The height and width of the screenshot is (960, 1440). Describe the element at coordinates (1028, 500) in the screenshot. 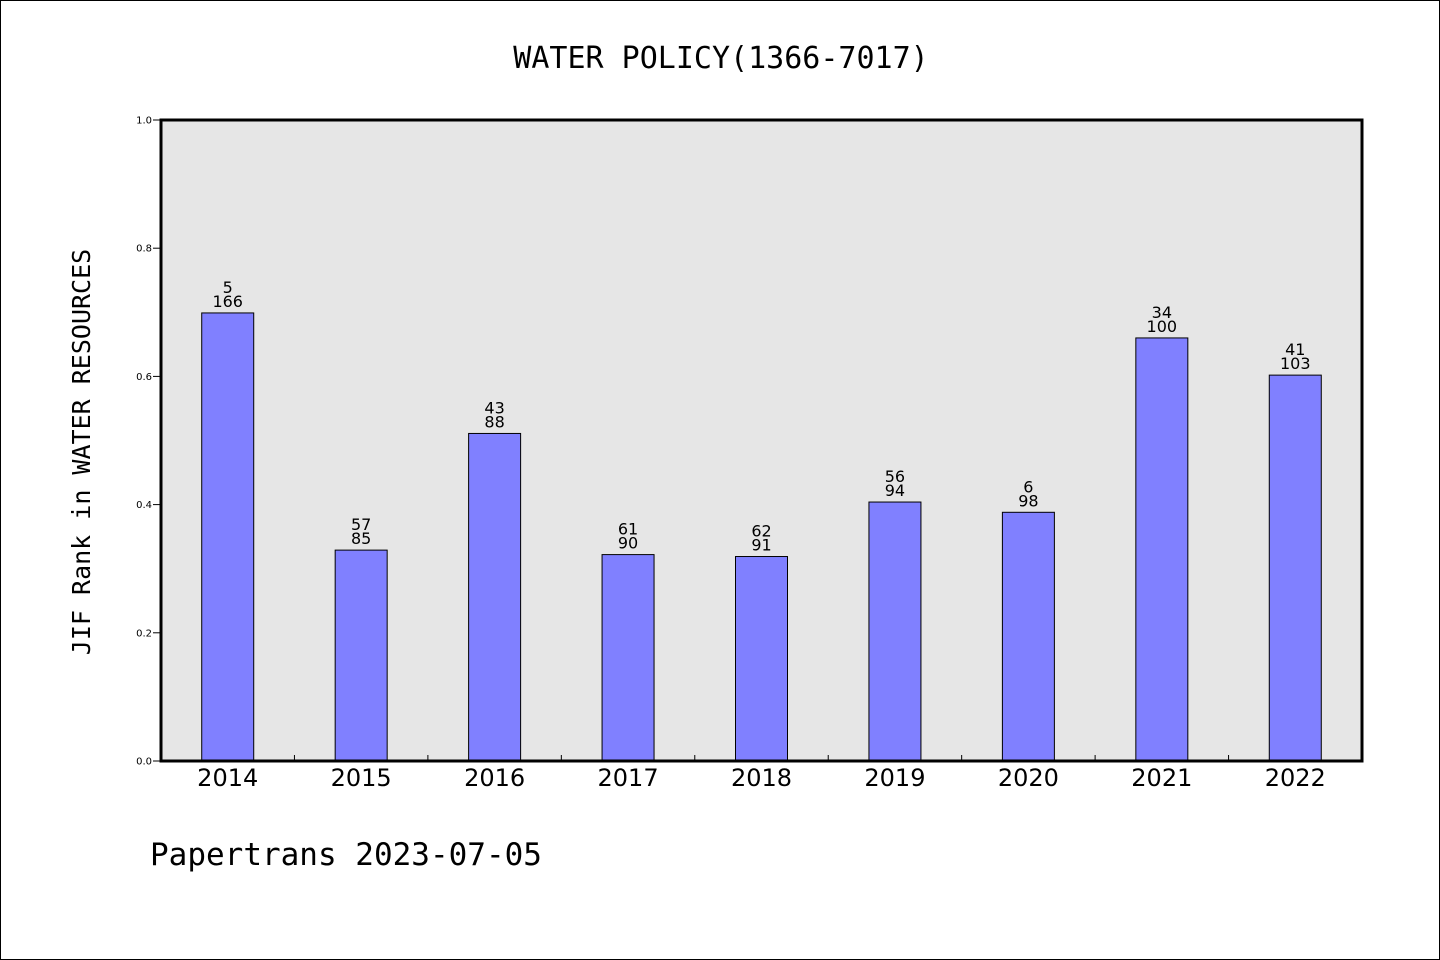

I see `data-label-total: 98` at that location.